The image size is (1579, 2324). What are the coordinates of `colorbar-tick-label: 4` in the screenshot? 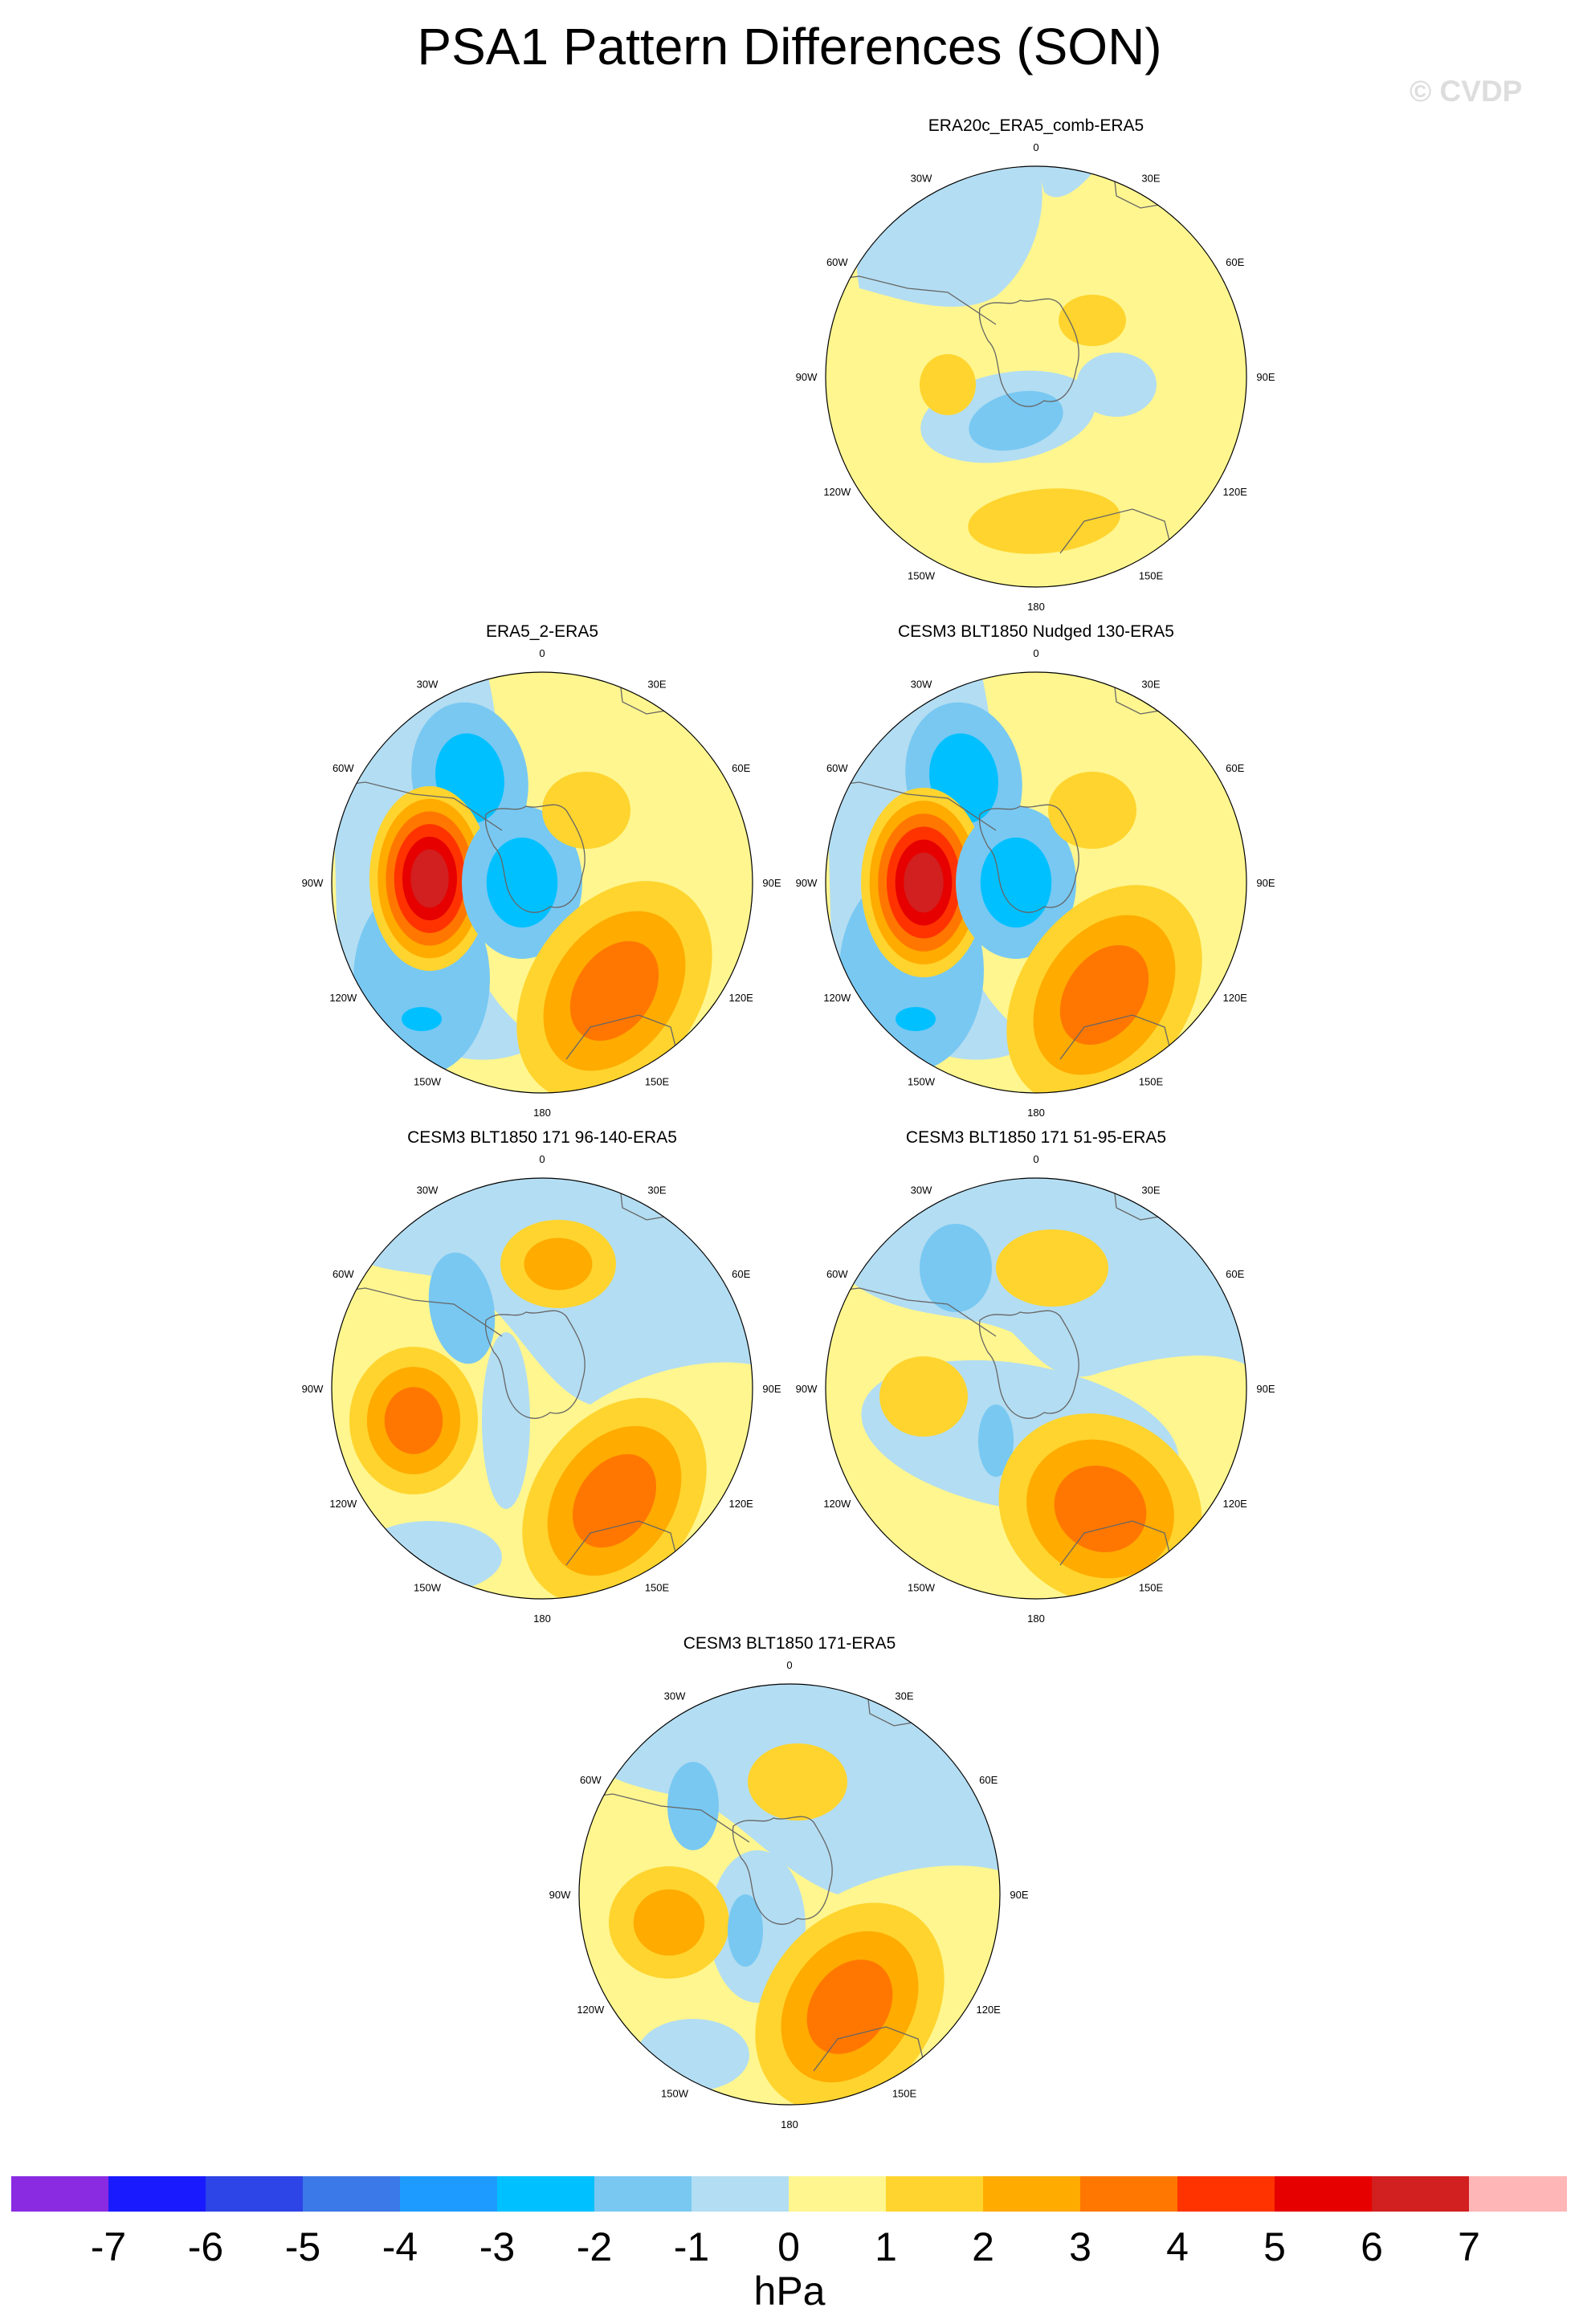 It's located at (1177, 2247).